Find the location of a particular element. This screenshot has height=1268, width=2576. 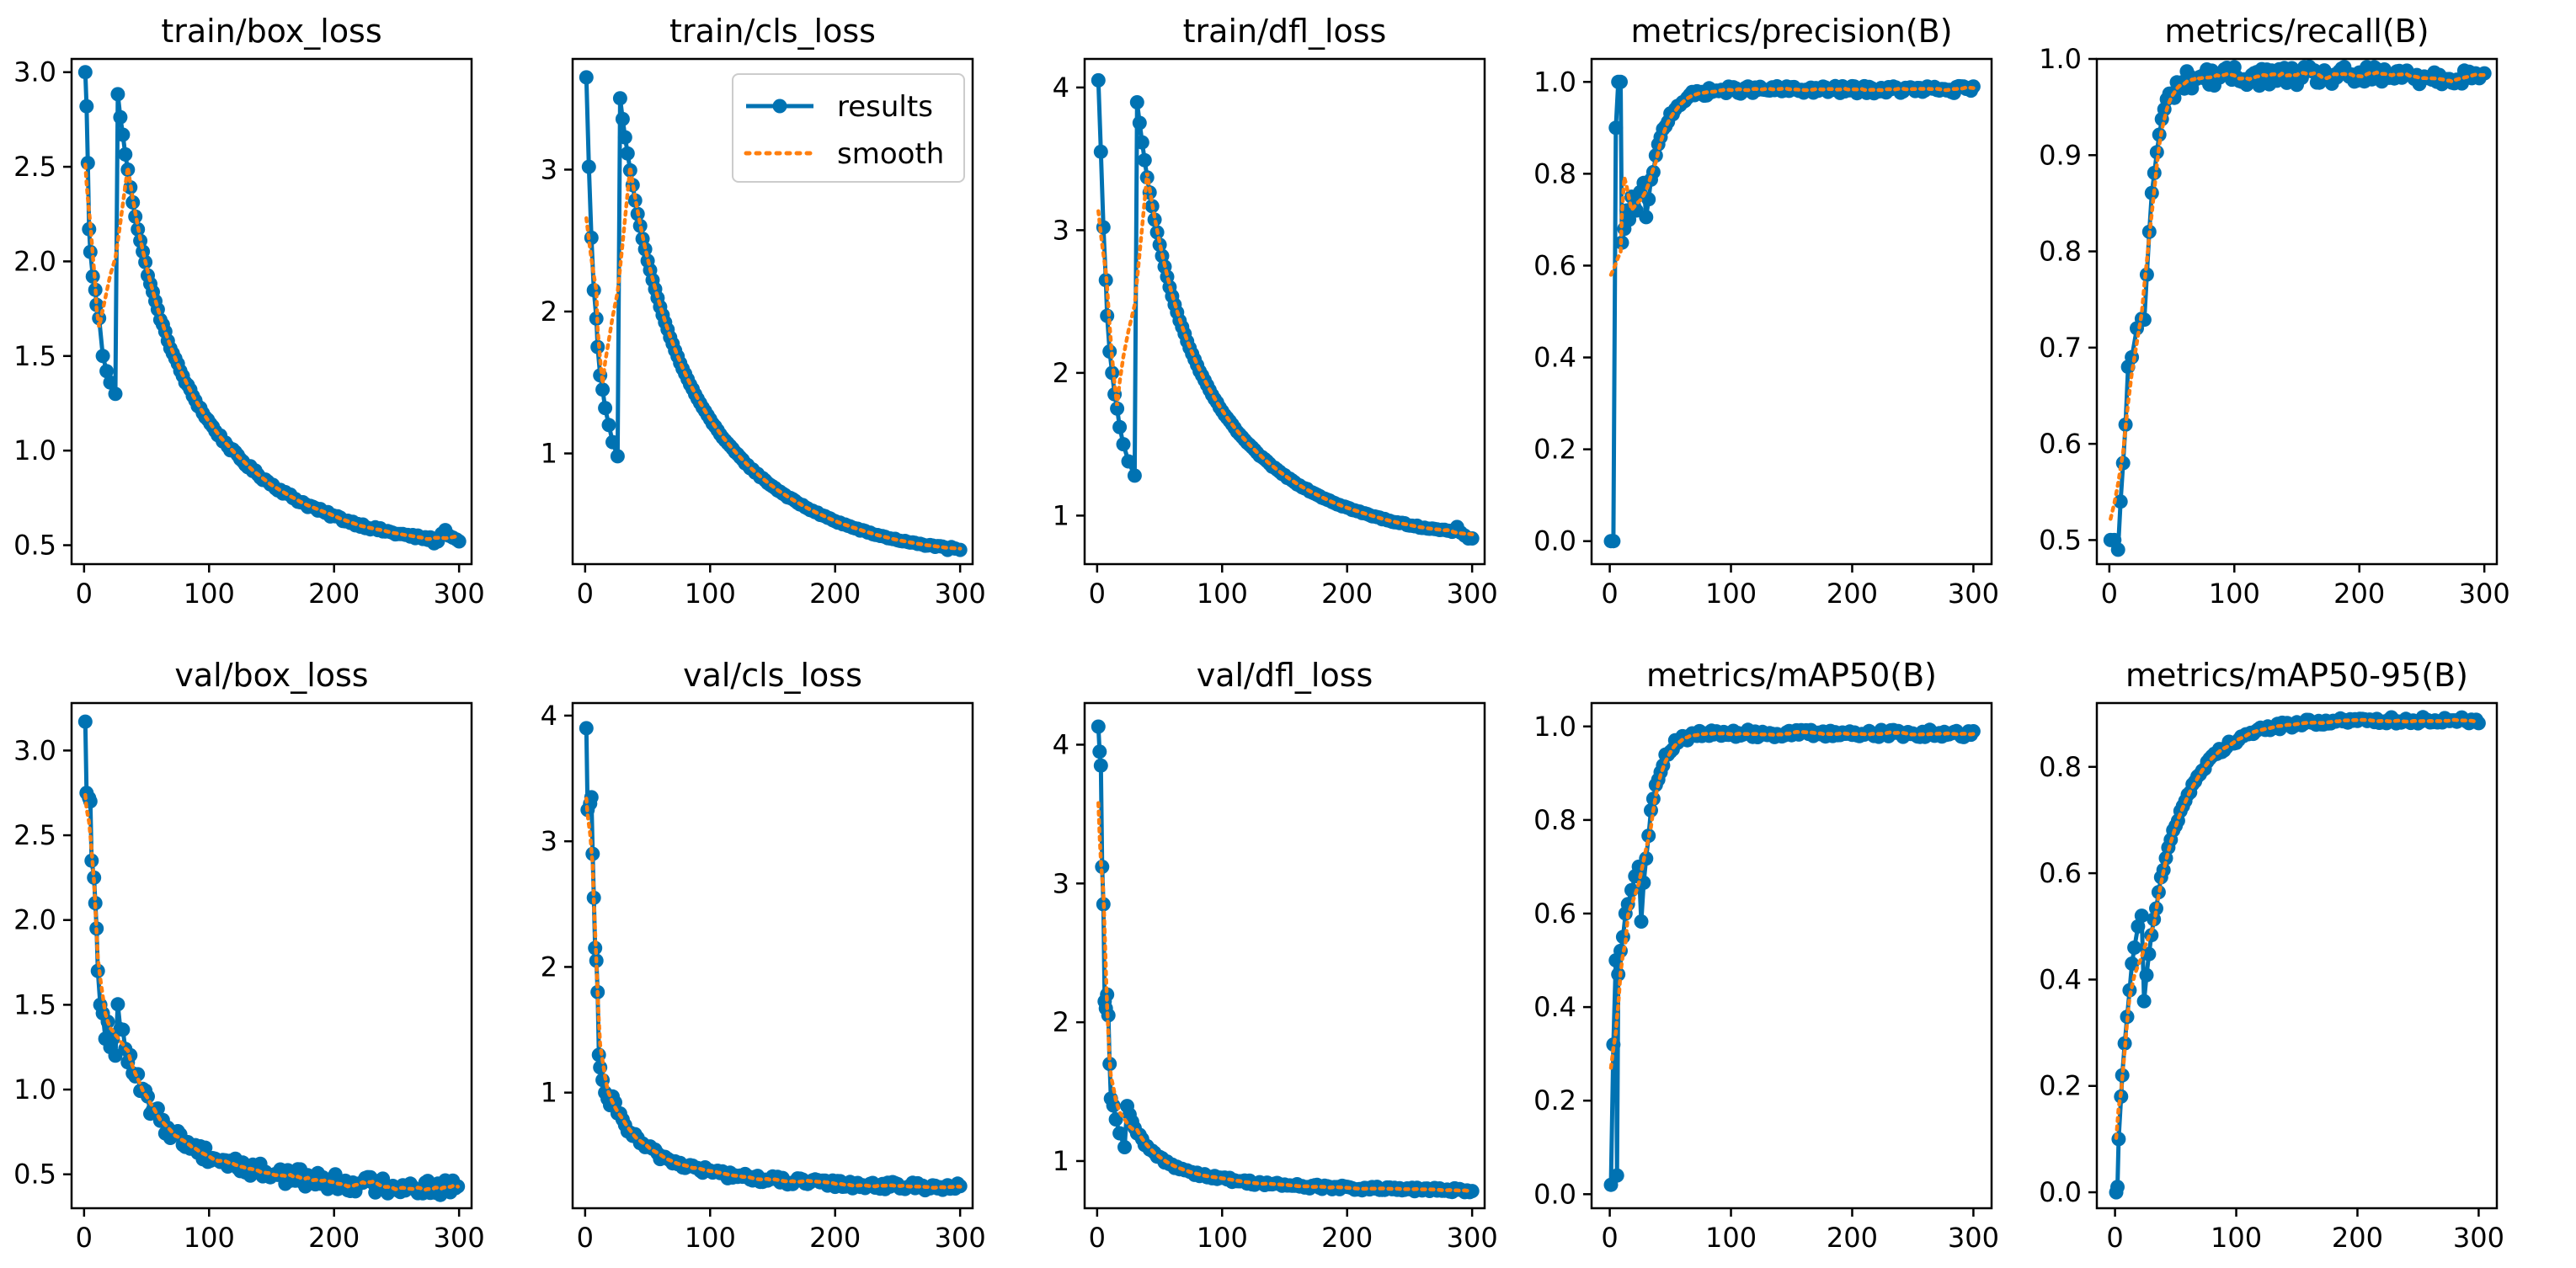

chart-panel: val/cls_loss 0 100 200 300 1 2 3 4 is located at coordinates (763, 956).